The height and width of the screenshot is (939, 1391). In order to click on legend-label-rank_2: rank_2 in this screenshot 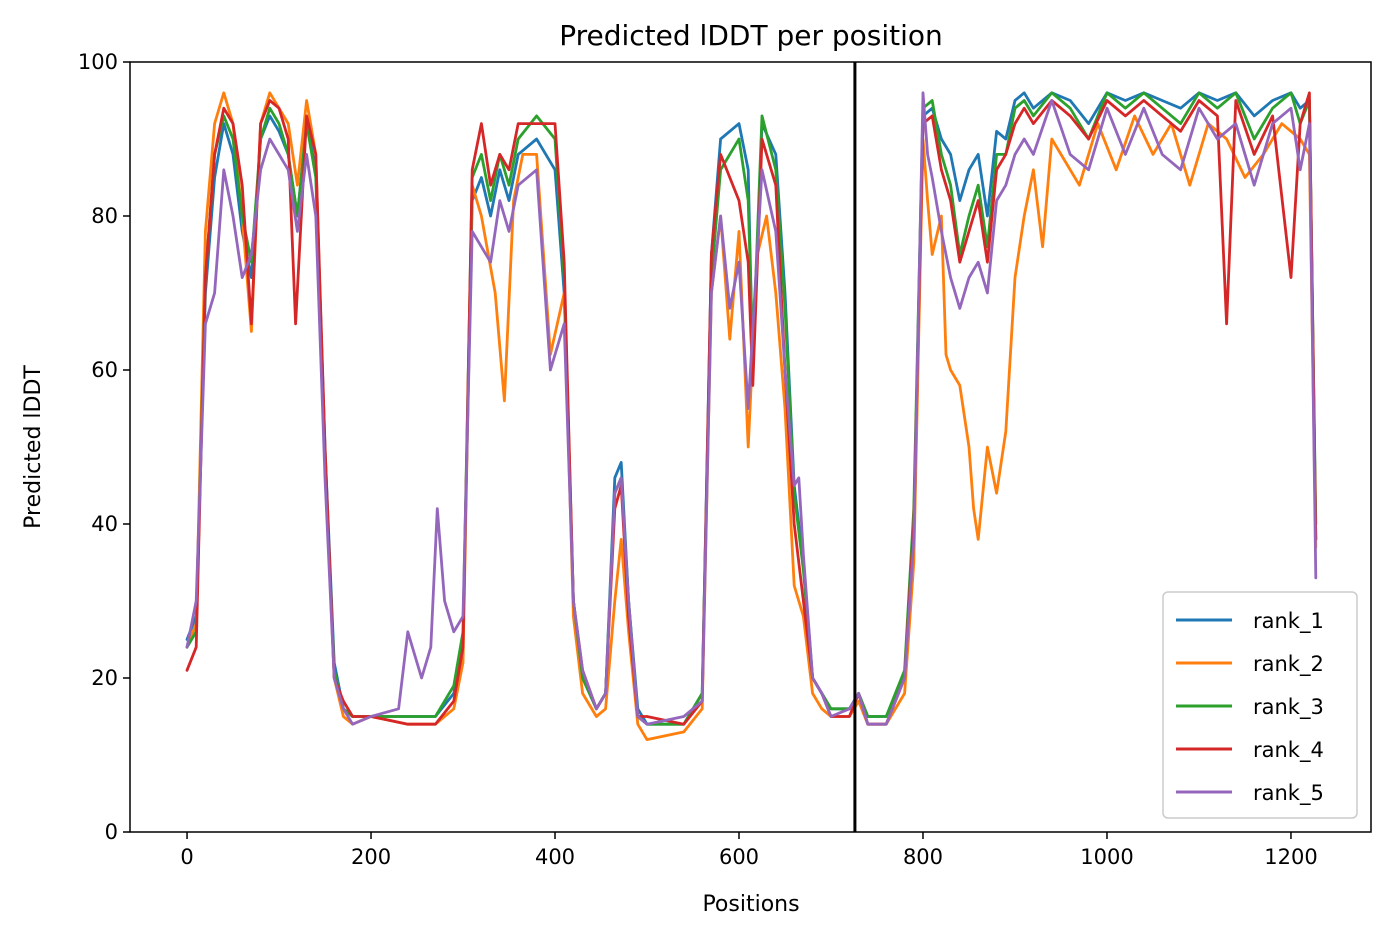, I will do `click(1288, 664)`.